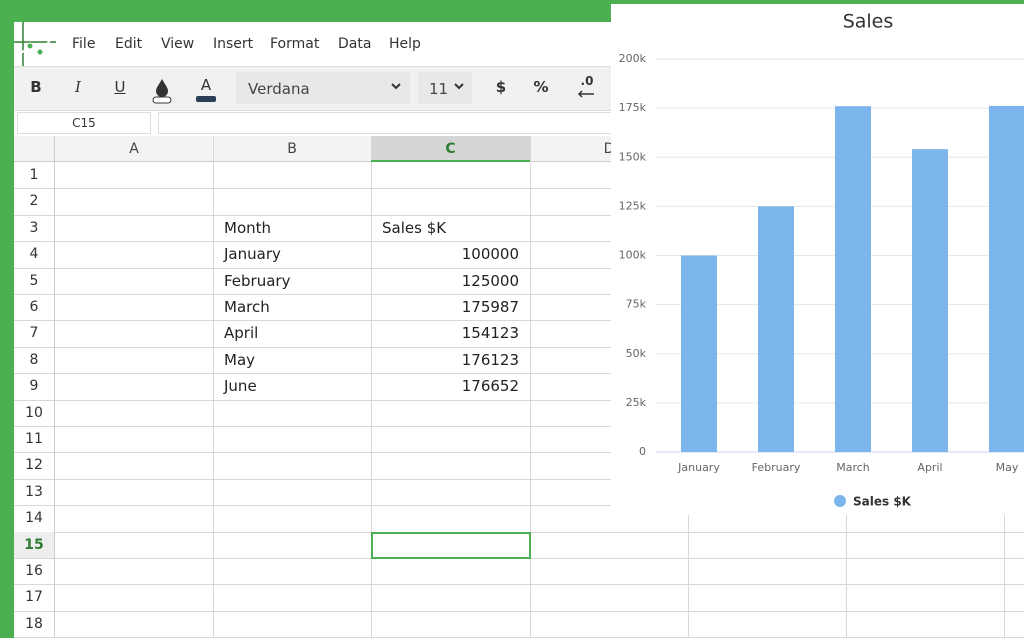 The width and height of the screenshot is (1024, 638). Describe the element at coordinates (34, 307) in the screenshot. I see `row-header: 6` at that location.